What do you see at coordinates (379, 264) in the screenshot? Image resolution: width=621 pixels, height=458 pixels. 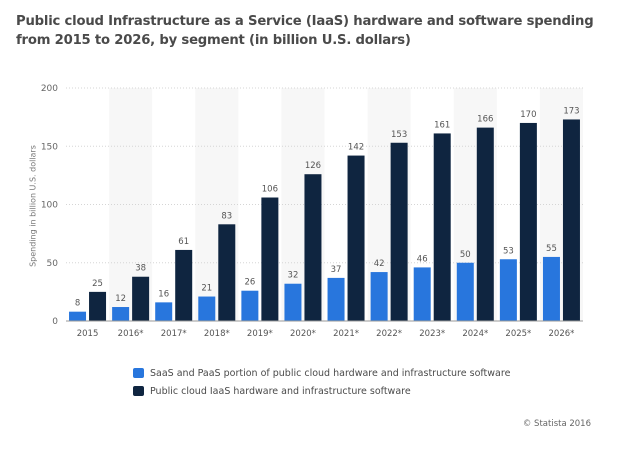 I see `data-label: 42` at bounding box center [379, 264].